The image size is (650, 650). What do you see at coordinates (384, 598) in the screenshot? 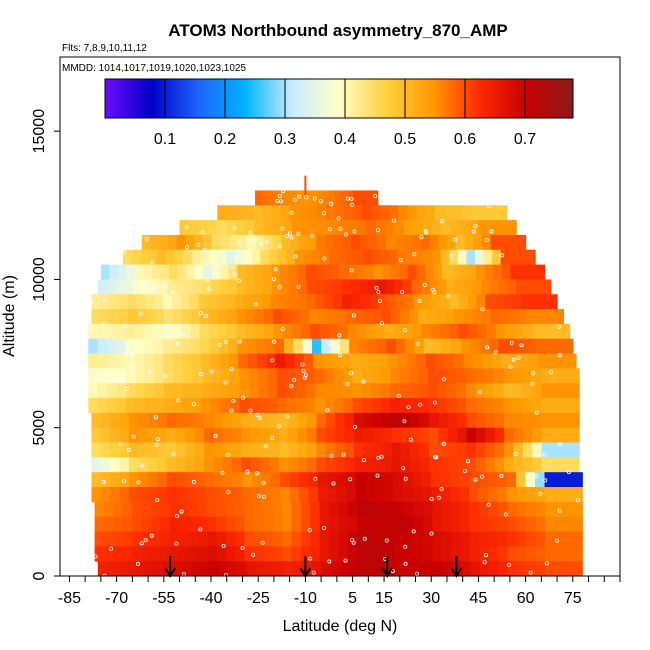
I see `x-tick-label: 15` at bounding box center [384, 598].